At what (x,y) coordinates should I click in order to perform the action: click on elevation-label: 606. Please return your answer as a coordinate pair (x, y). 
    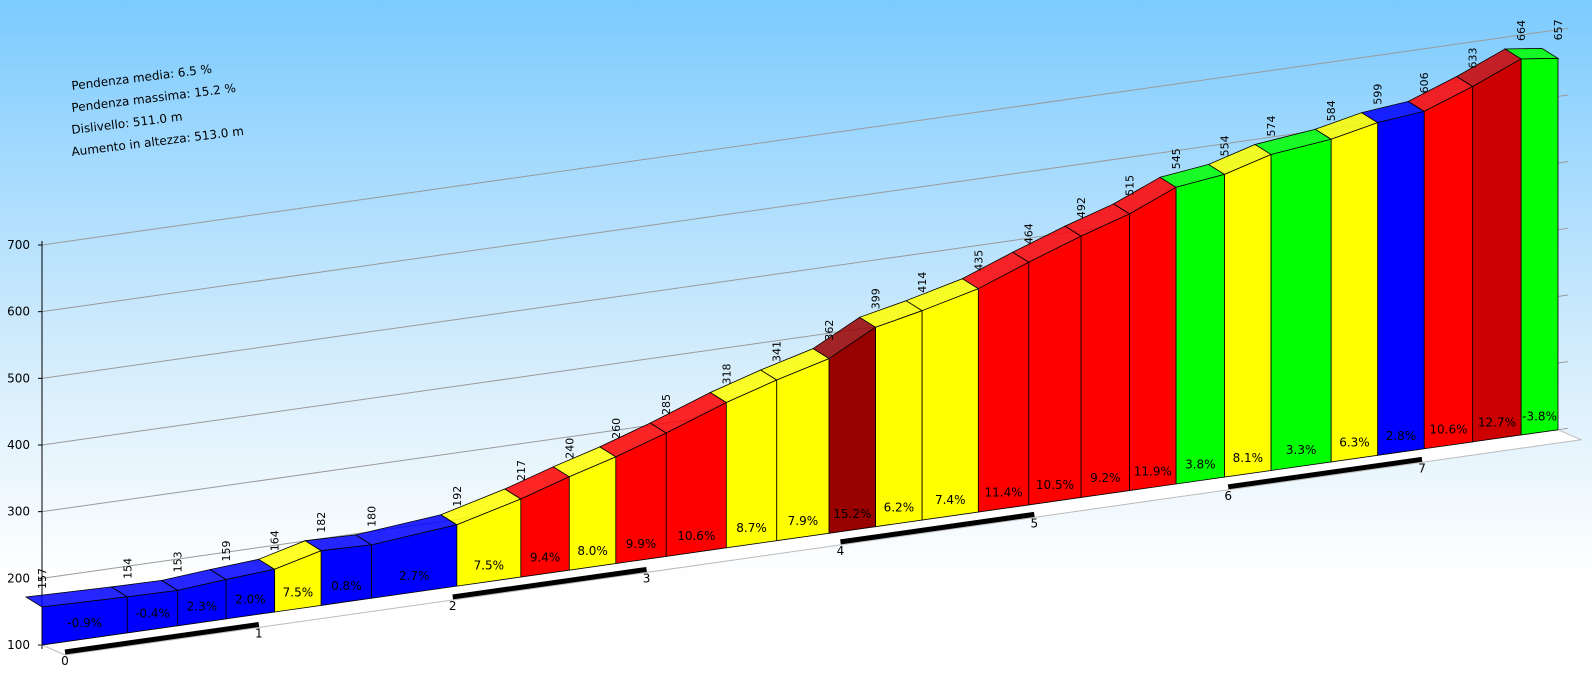
    Looking at the image, I should click on (1424, 82).